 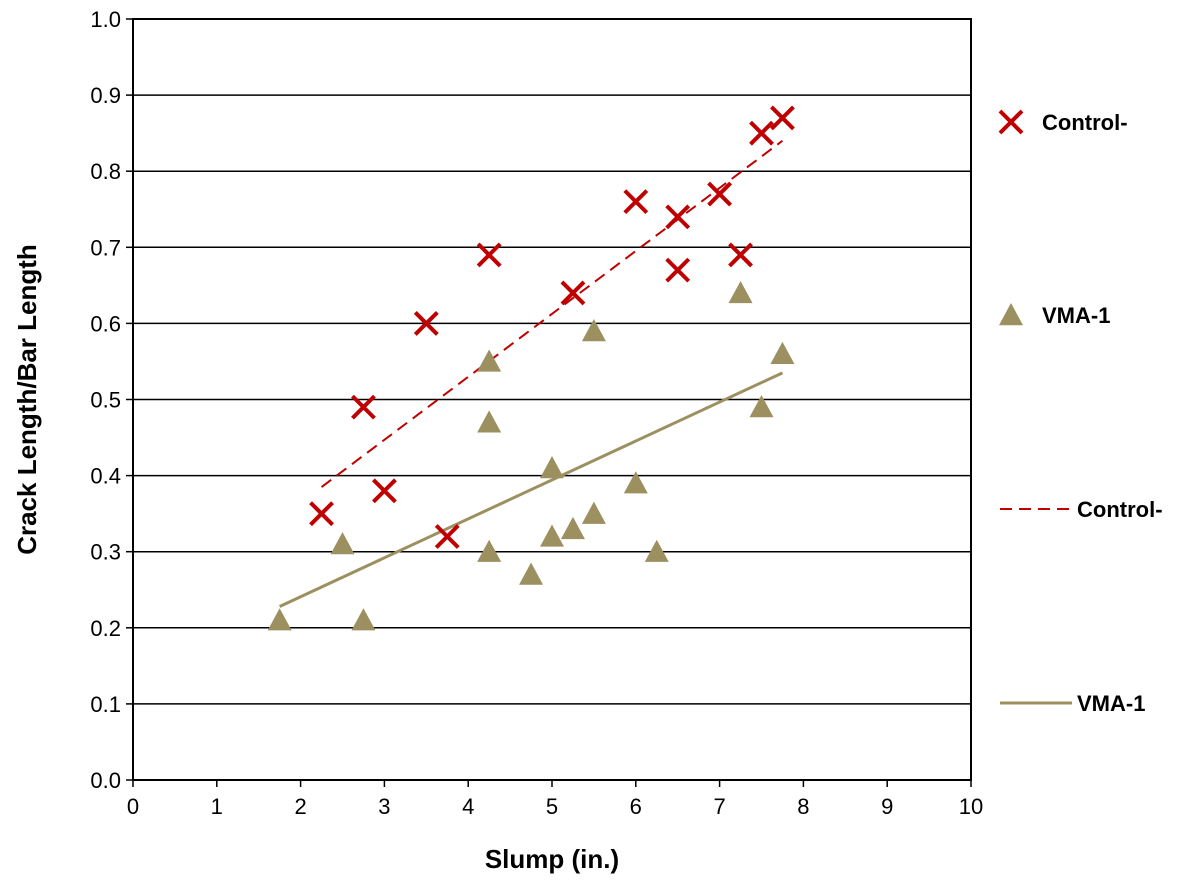 I want to click on y-tick-label: 0.5, so click(x=105, y=400).